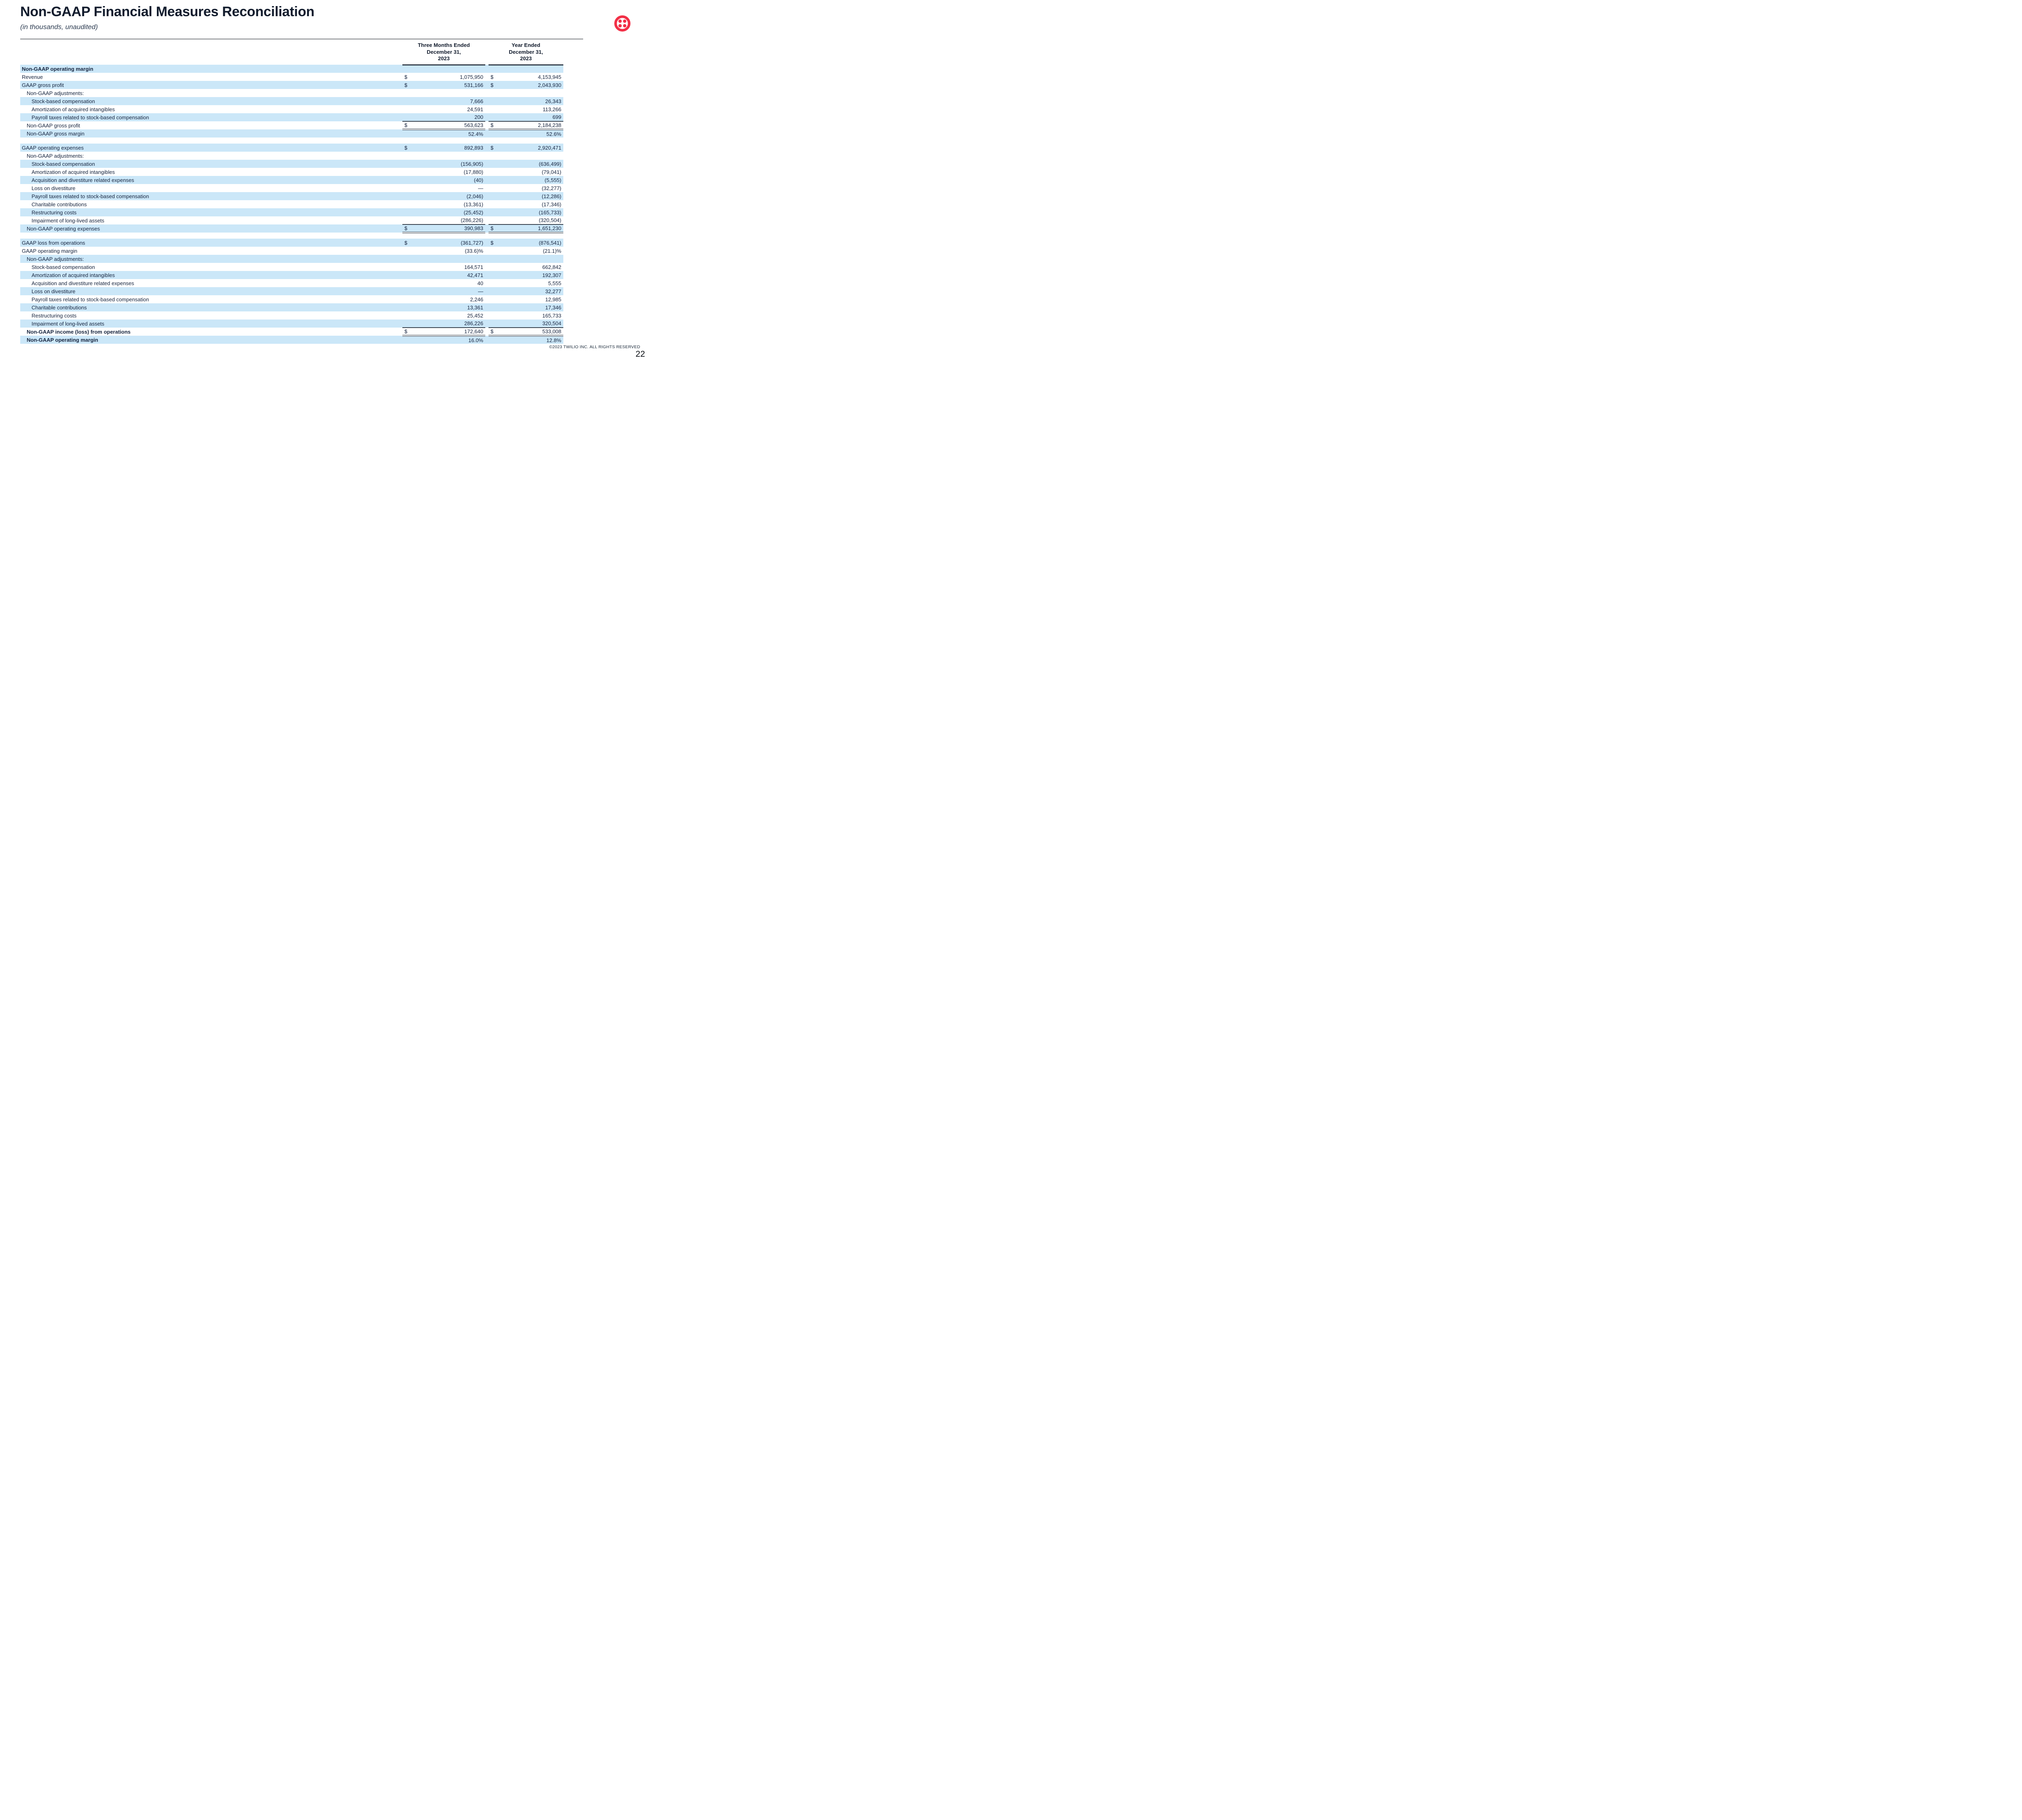 This screenshot has height=1820, width=2022. I want to click on table-row: Charitable contributions (13,361) (17,346), so click(291, 204).